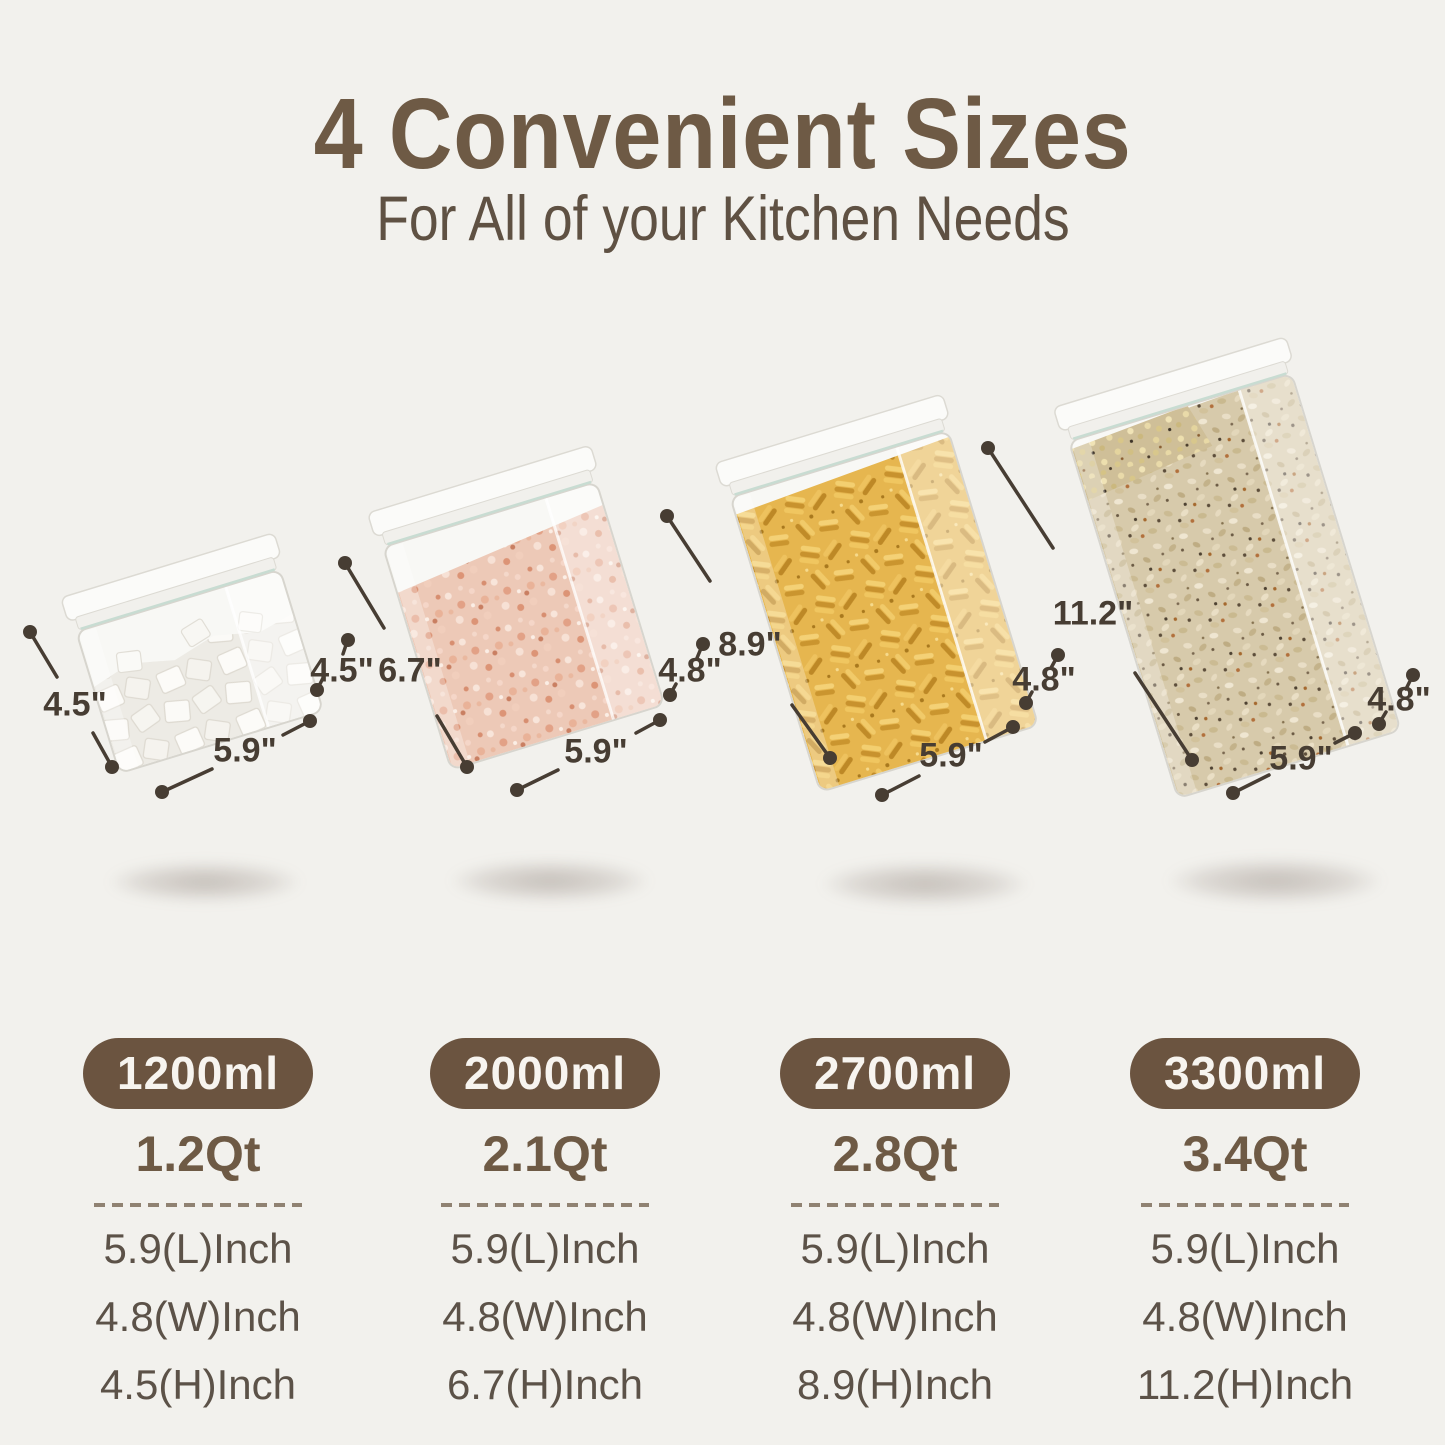 This screenshot has width=1445, height=1445. Describe the element at coordinates (1244, 1073) in the screenshot. I see `capacity-badge: 3300ml` at that location.